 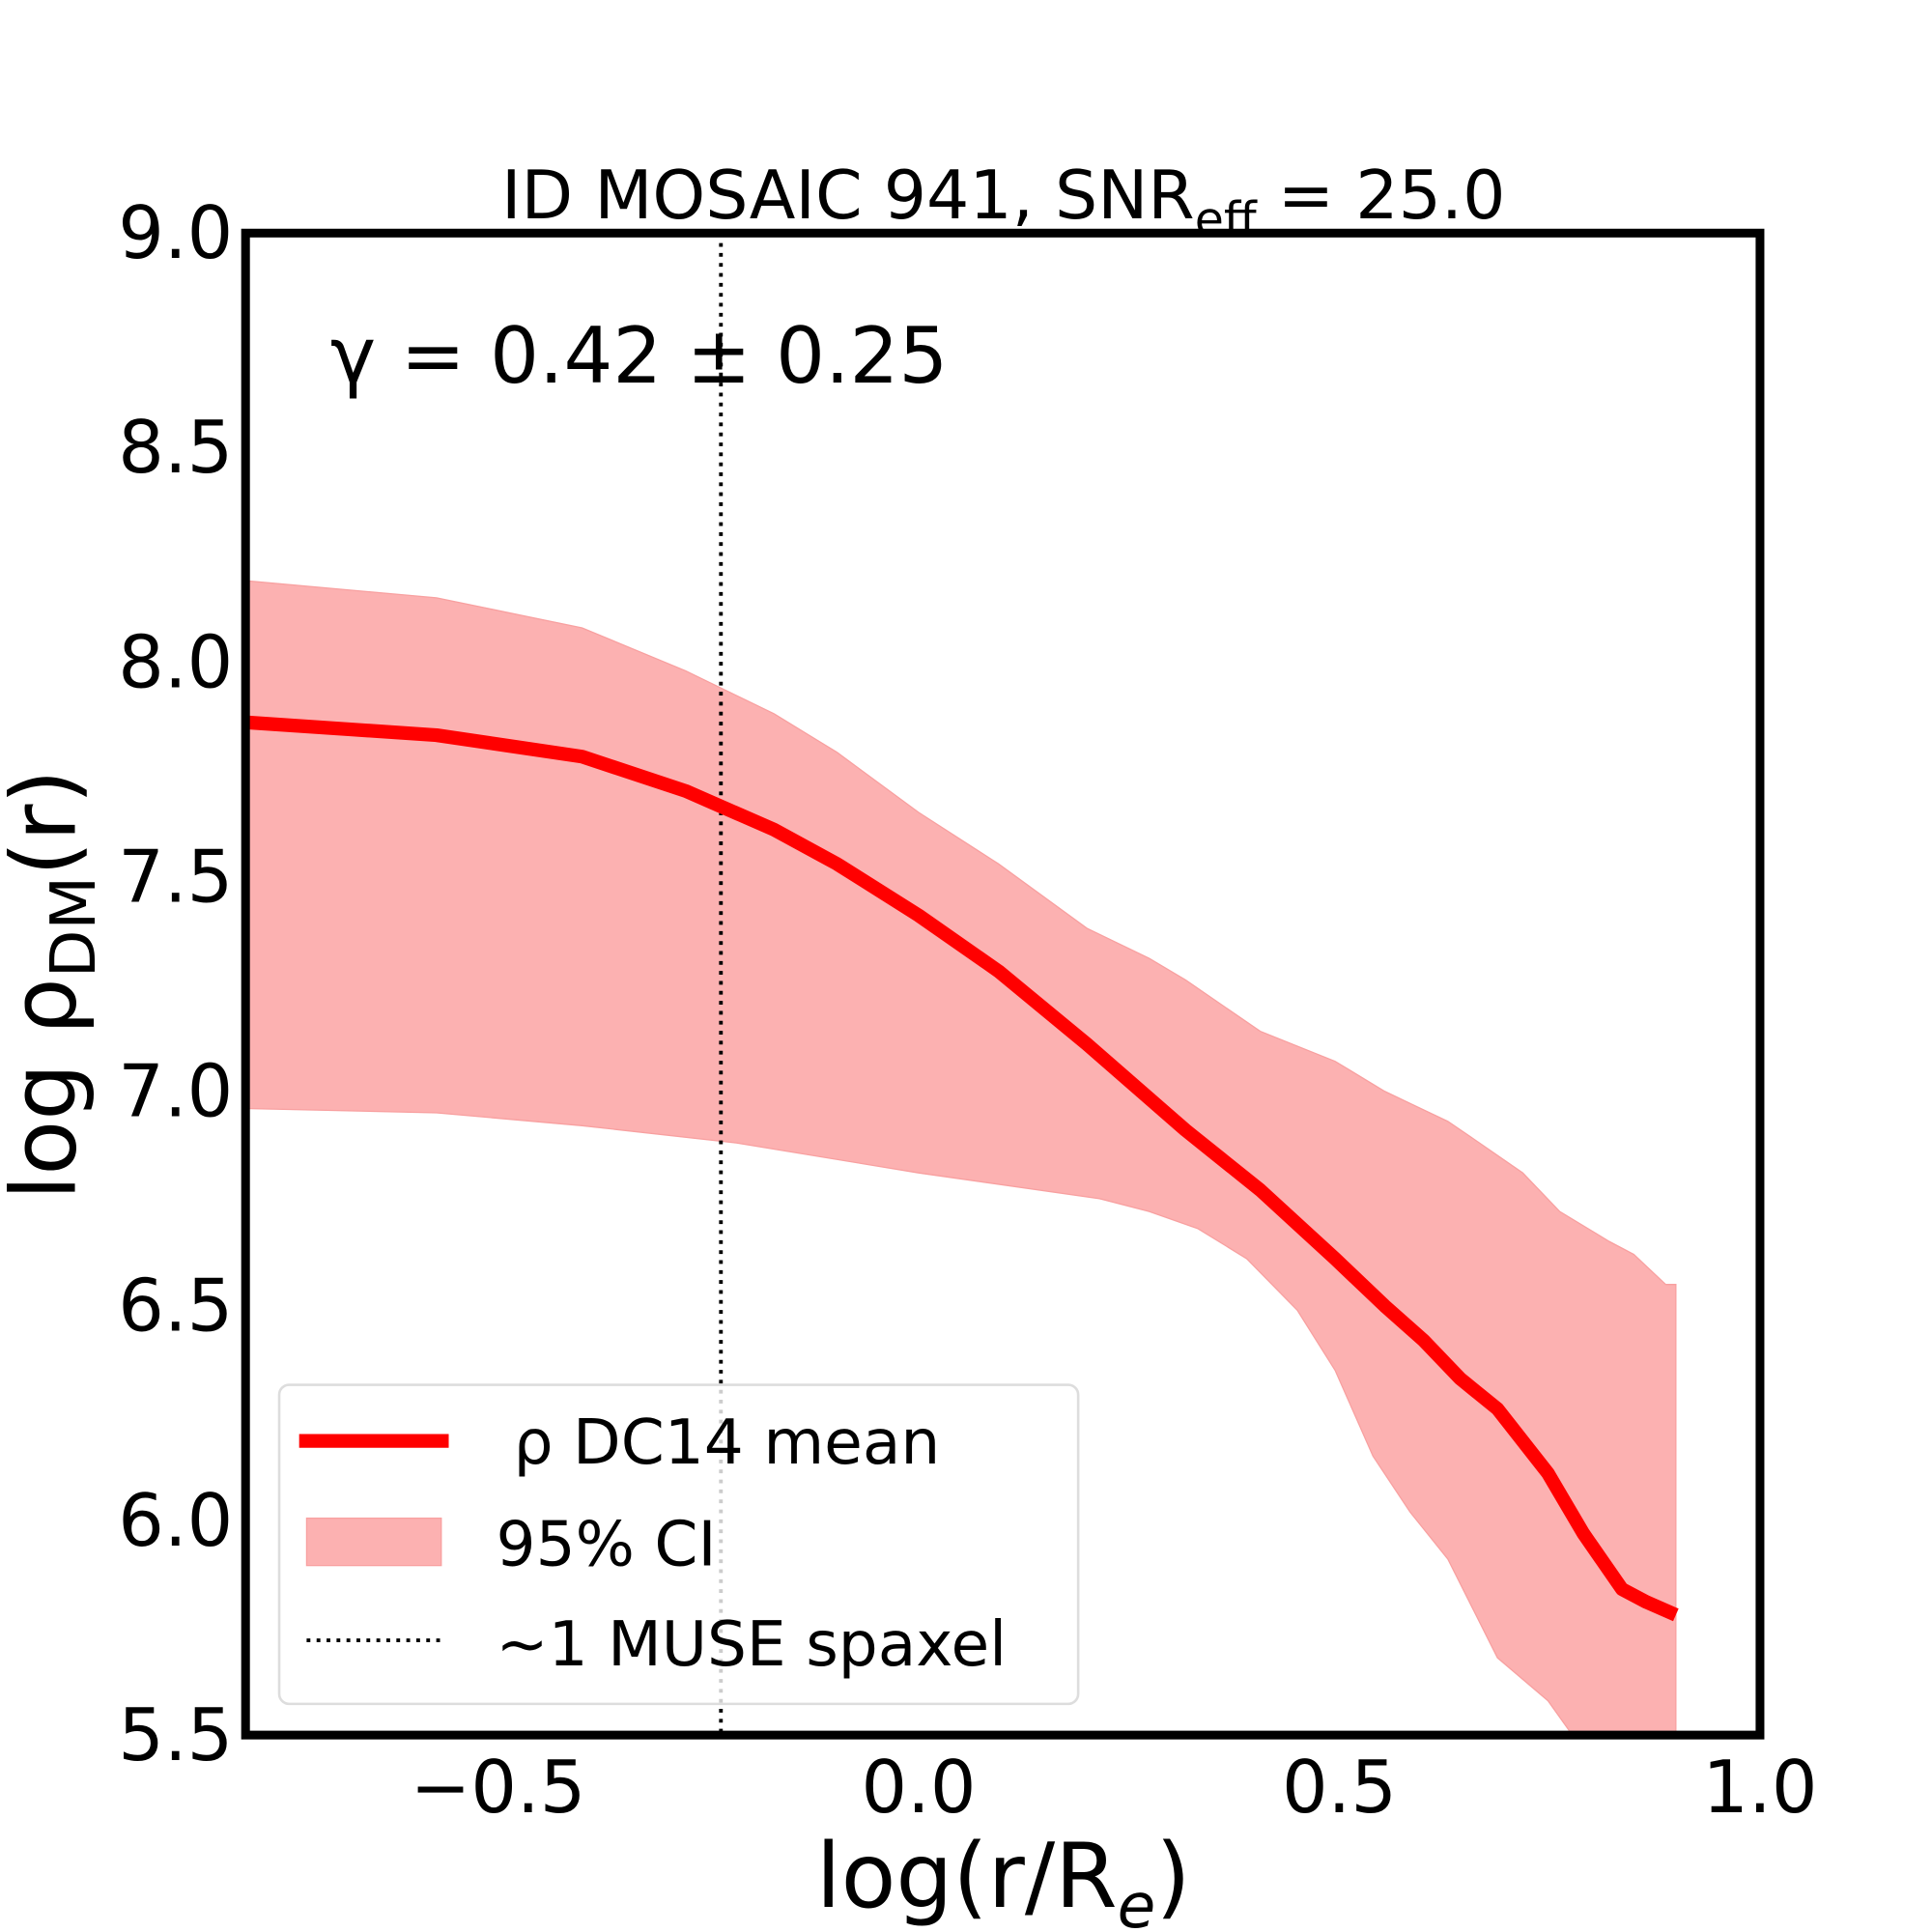 I want to click on y-tick-label: 5.5, so click(x=175, y=1735).